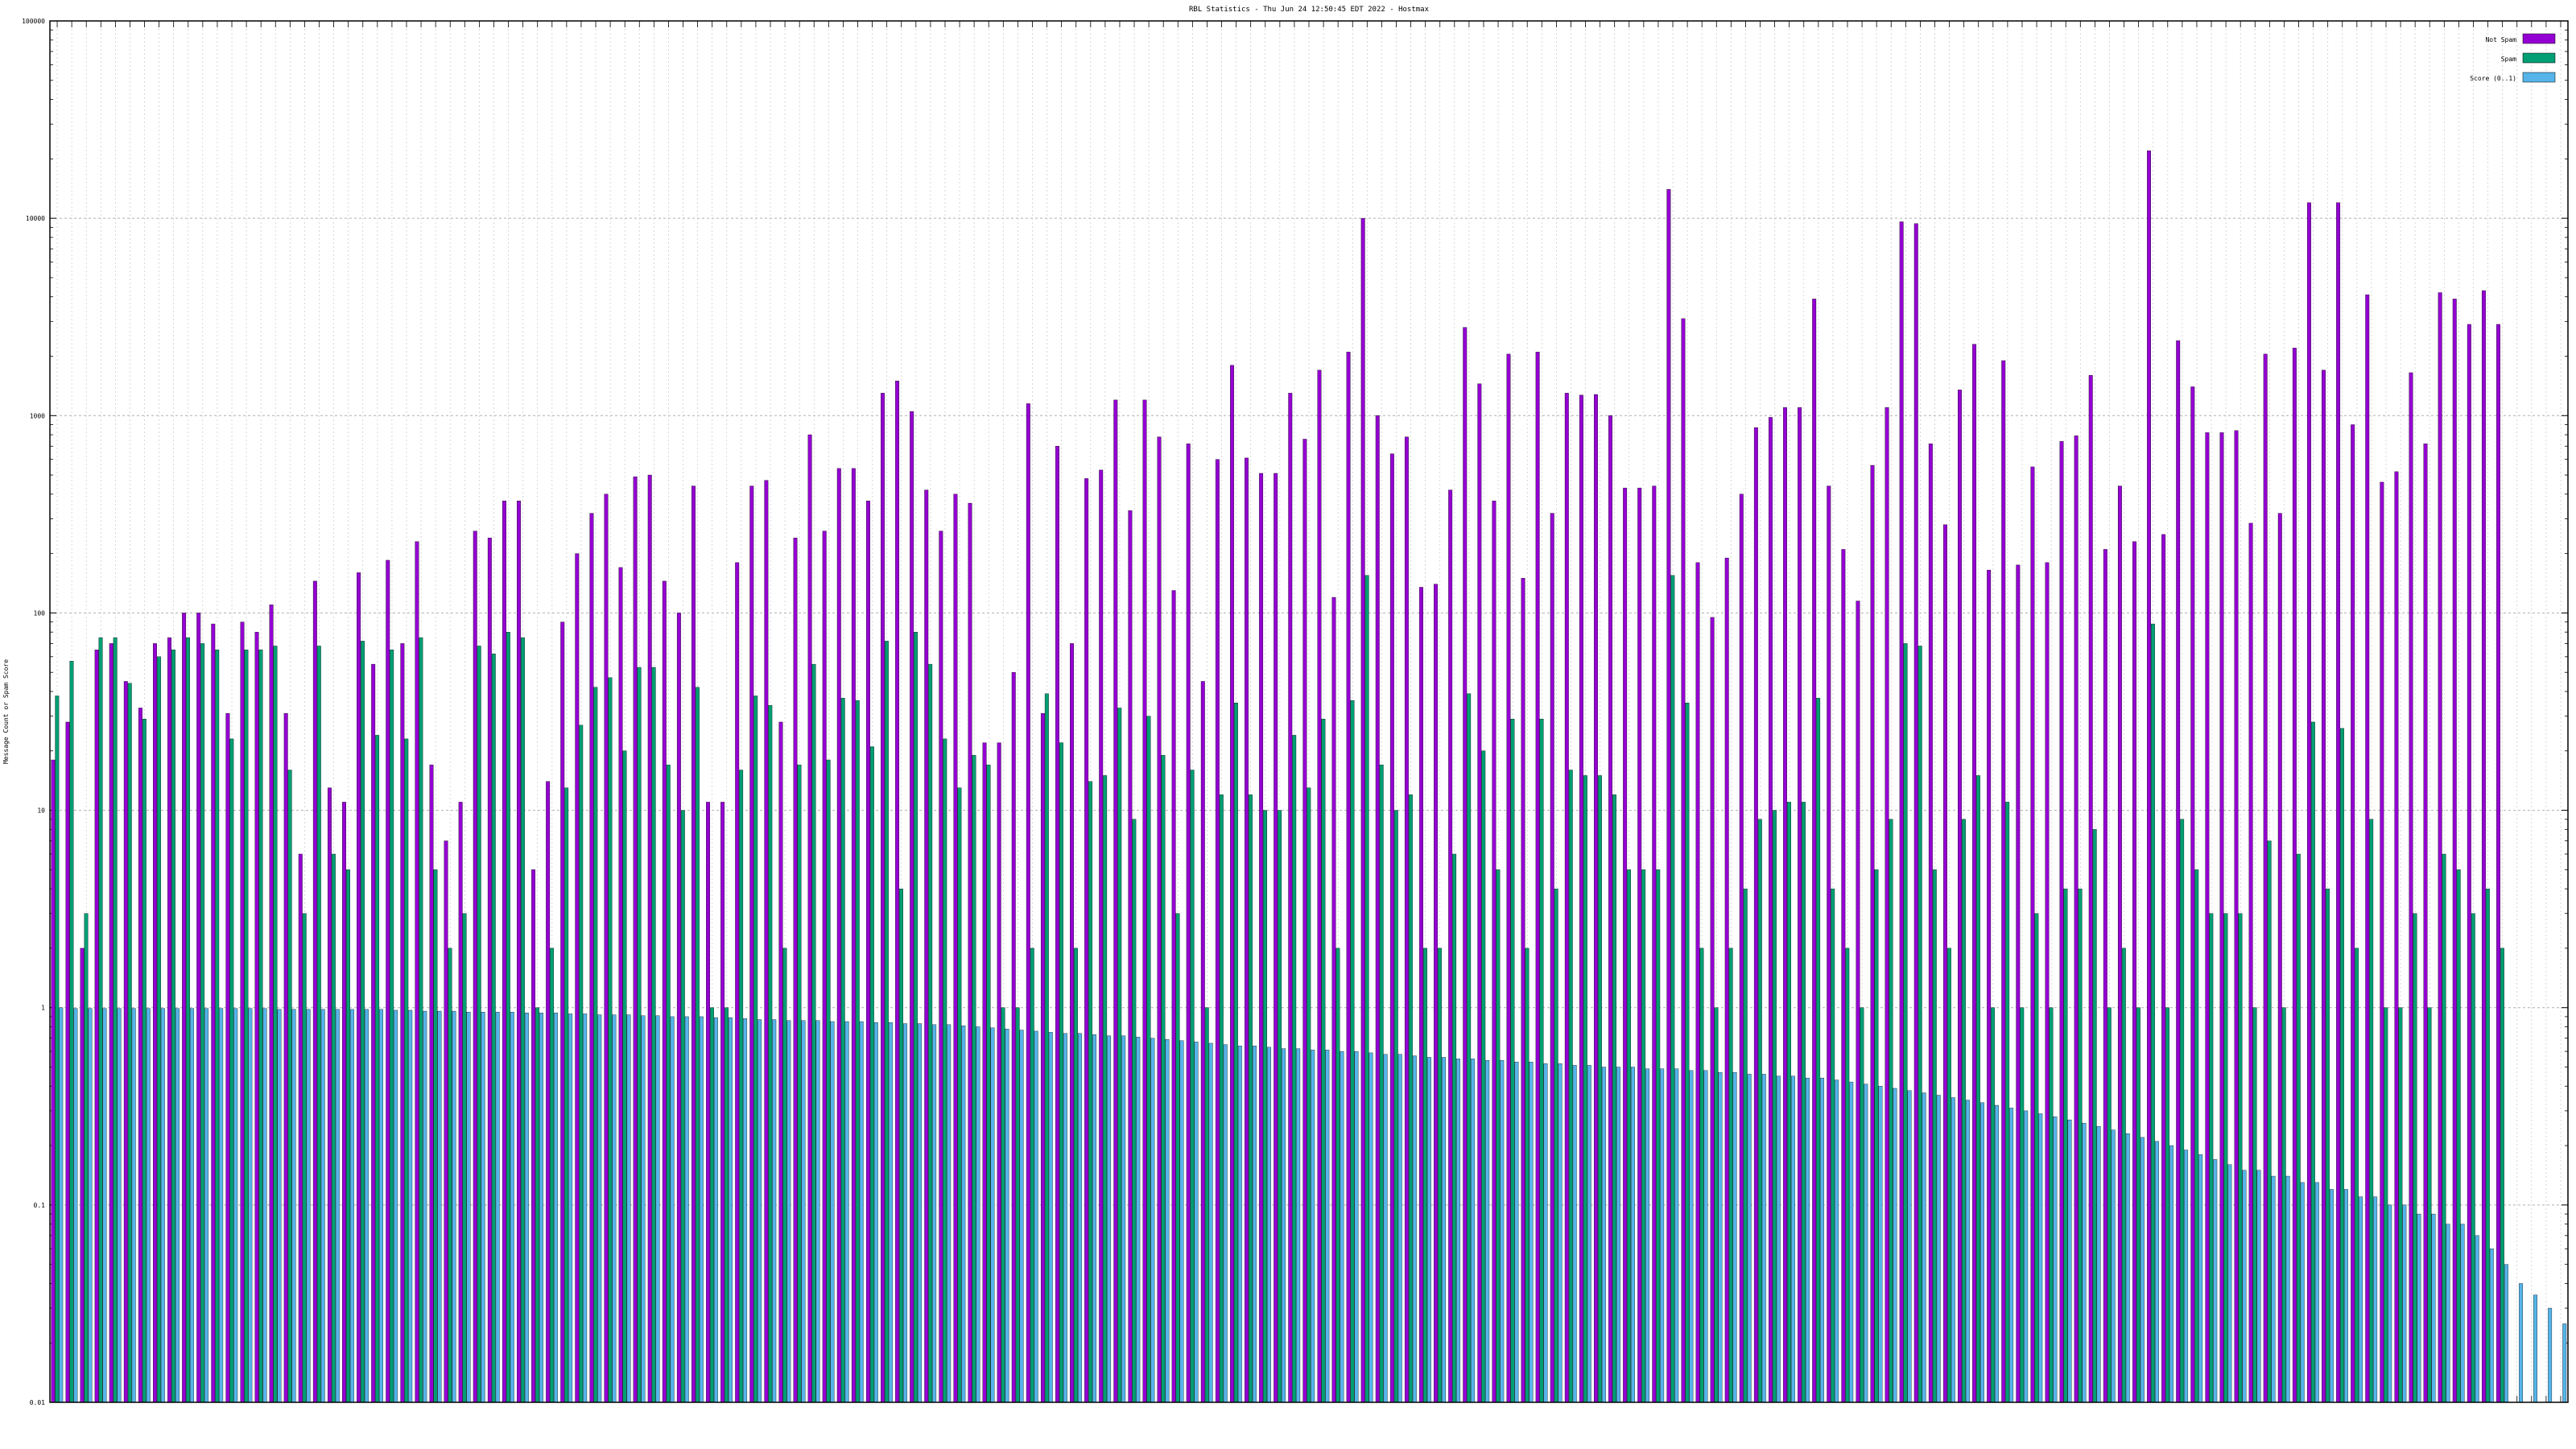 Image resolution: width=2576 pixels, height=1449 pixels. What do you see at coordinates (2513, 58) in the screenshot?
I see `legend: Not Spam Spam Score (0..1)` at bounding box center [2513, 58].